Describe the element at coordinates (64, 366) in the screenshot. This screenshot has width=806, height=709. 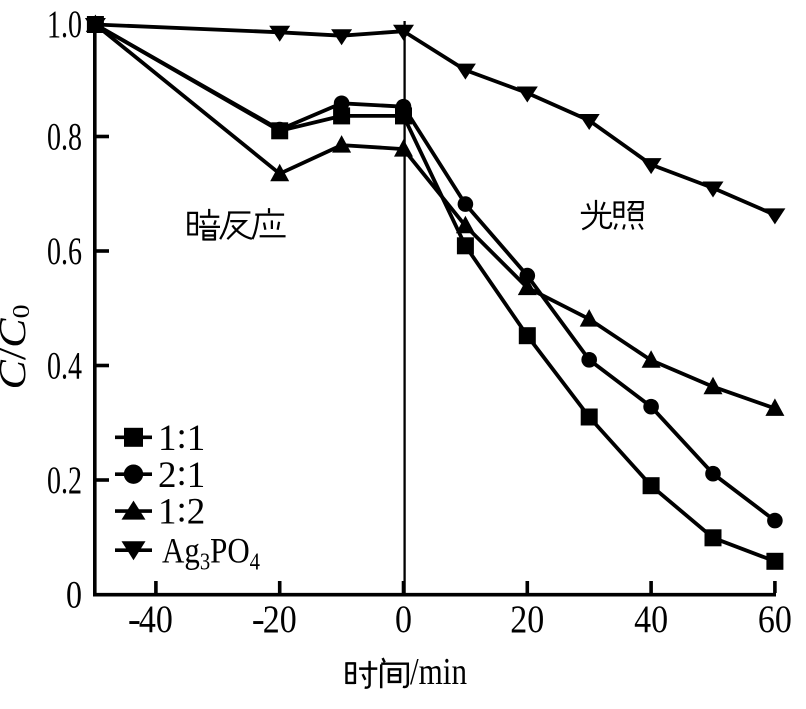
I see `svg-text: 0.4` at that location.